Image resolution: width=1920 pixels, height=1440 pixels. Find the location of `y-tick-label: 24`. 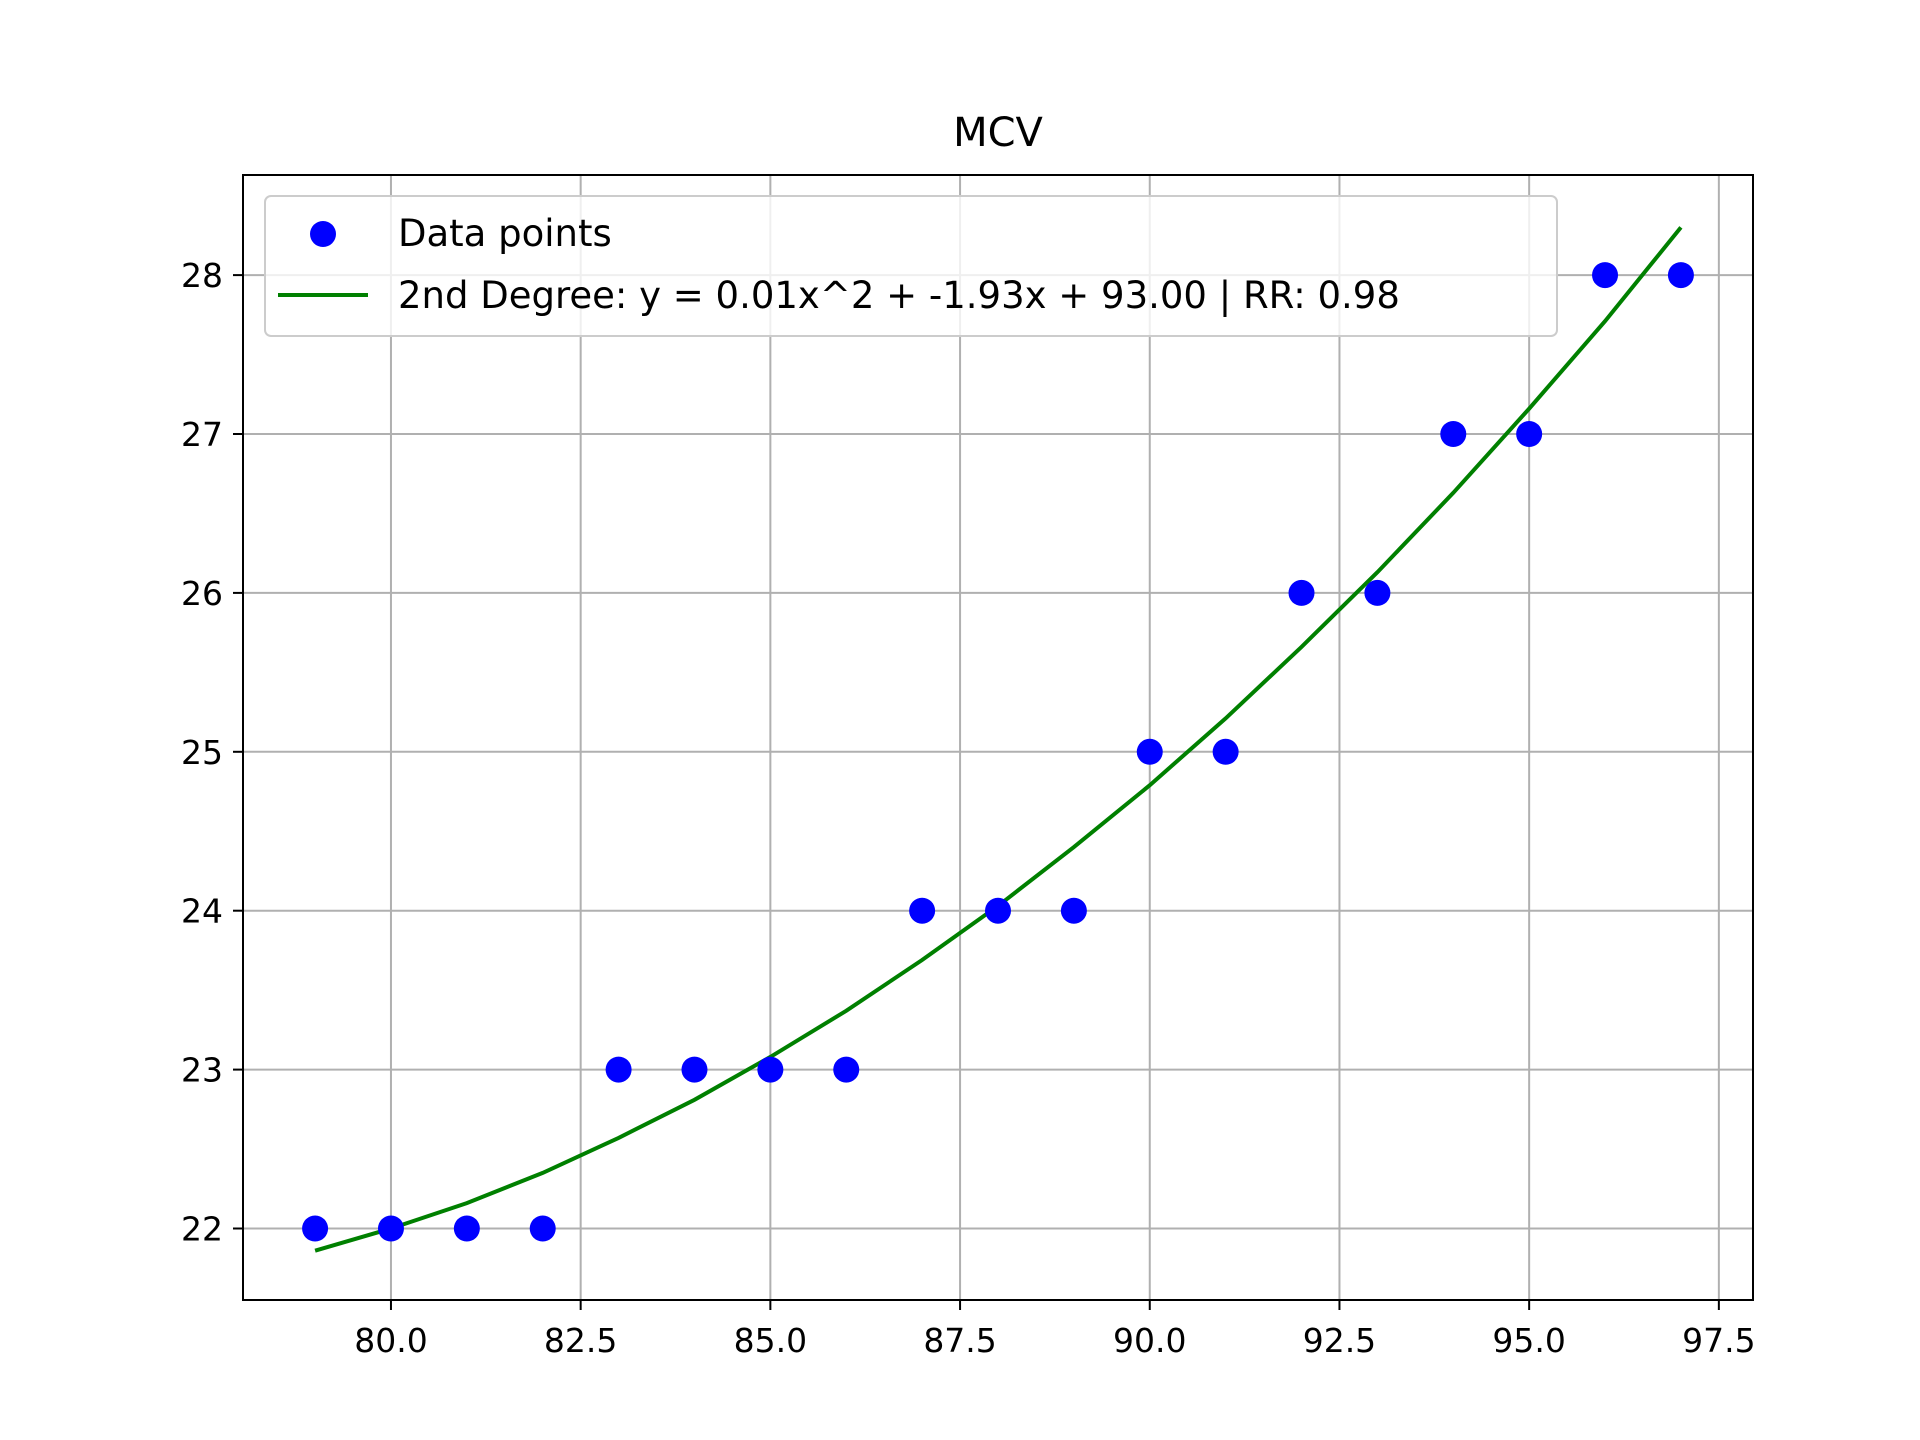

y-tick-label: 24 is located at coordinates (202, 911).